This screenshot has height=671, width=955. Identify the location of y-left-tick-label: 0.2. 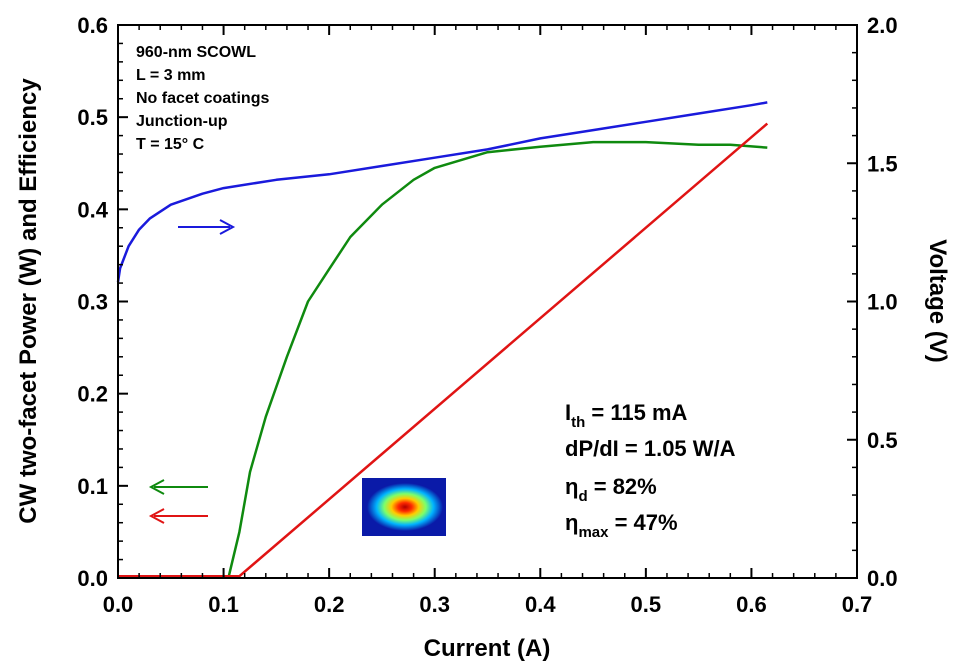
(92, 394).